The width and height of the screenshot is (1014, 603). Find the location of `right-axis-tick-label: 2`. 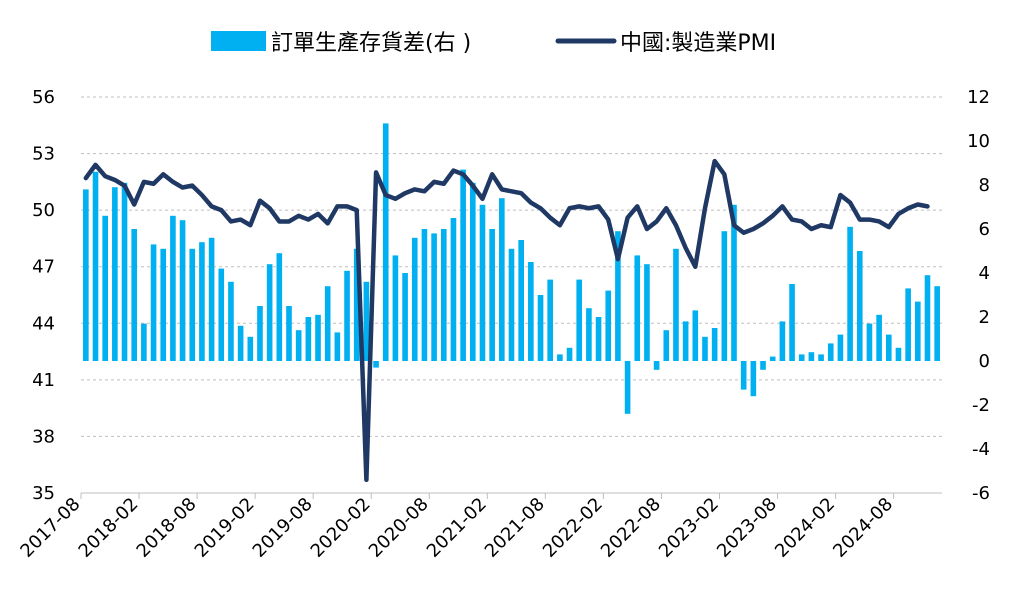

right-axis-tick-label: 2 is located at coordinates (984, 317).